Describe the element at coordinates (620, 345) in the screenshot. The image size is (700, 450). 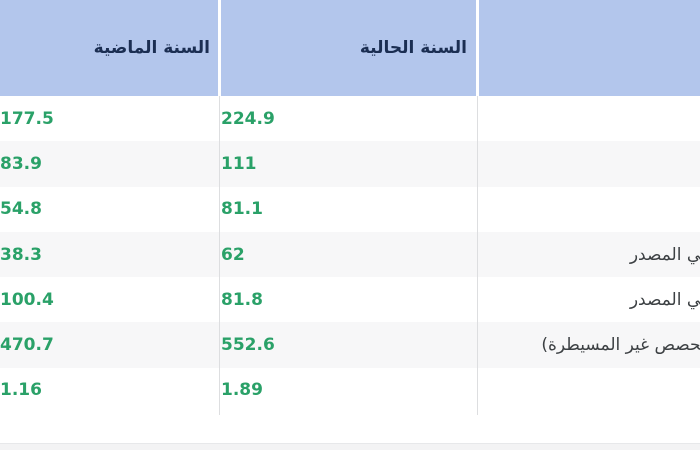
I see `row-label: ـحصص غير المسيطرة)` at that location.